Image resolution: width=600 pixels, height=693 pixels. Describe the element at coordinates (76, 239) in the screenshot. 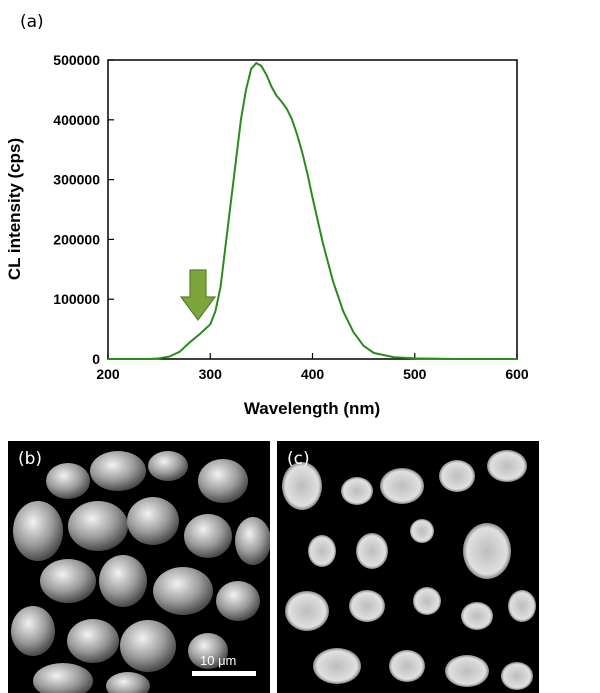

I see `y-tick-label: 200000` at that location.